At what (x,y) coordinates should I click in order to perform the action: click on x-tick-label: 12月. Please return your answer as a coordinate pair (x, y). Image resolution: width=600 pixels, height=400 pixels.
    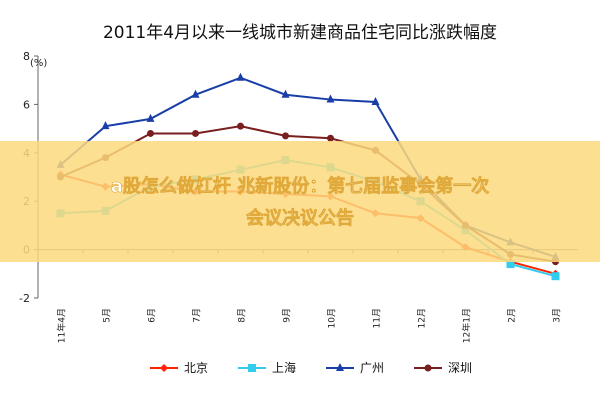
    Looking at the image, I should click on (422, 318).